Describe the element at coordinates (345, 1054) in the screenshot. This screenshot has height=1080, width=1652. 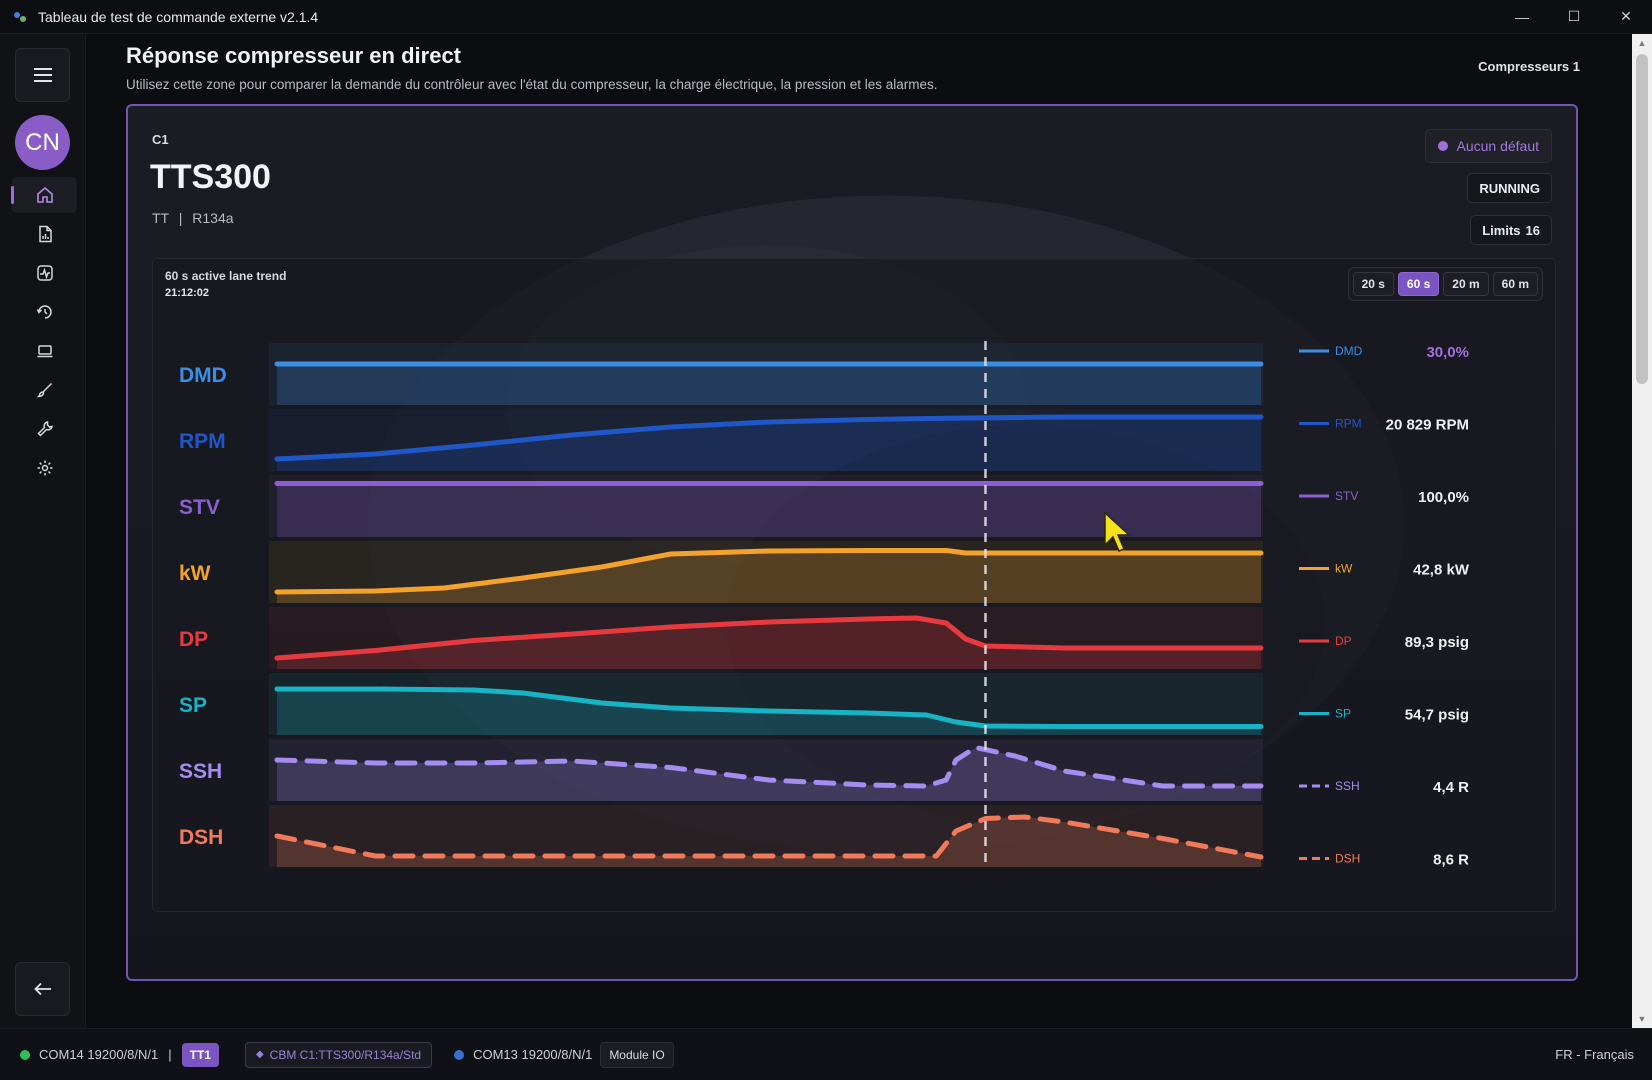
I see `cbm-profile-label: CBM C1:TTS300/R134a/Std` at that location.